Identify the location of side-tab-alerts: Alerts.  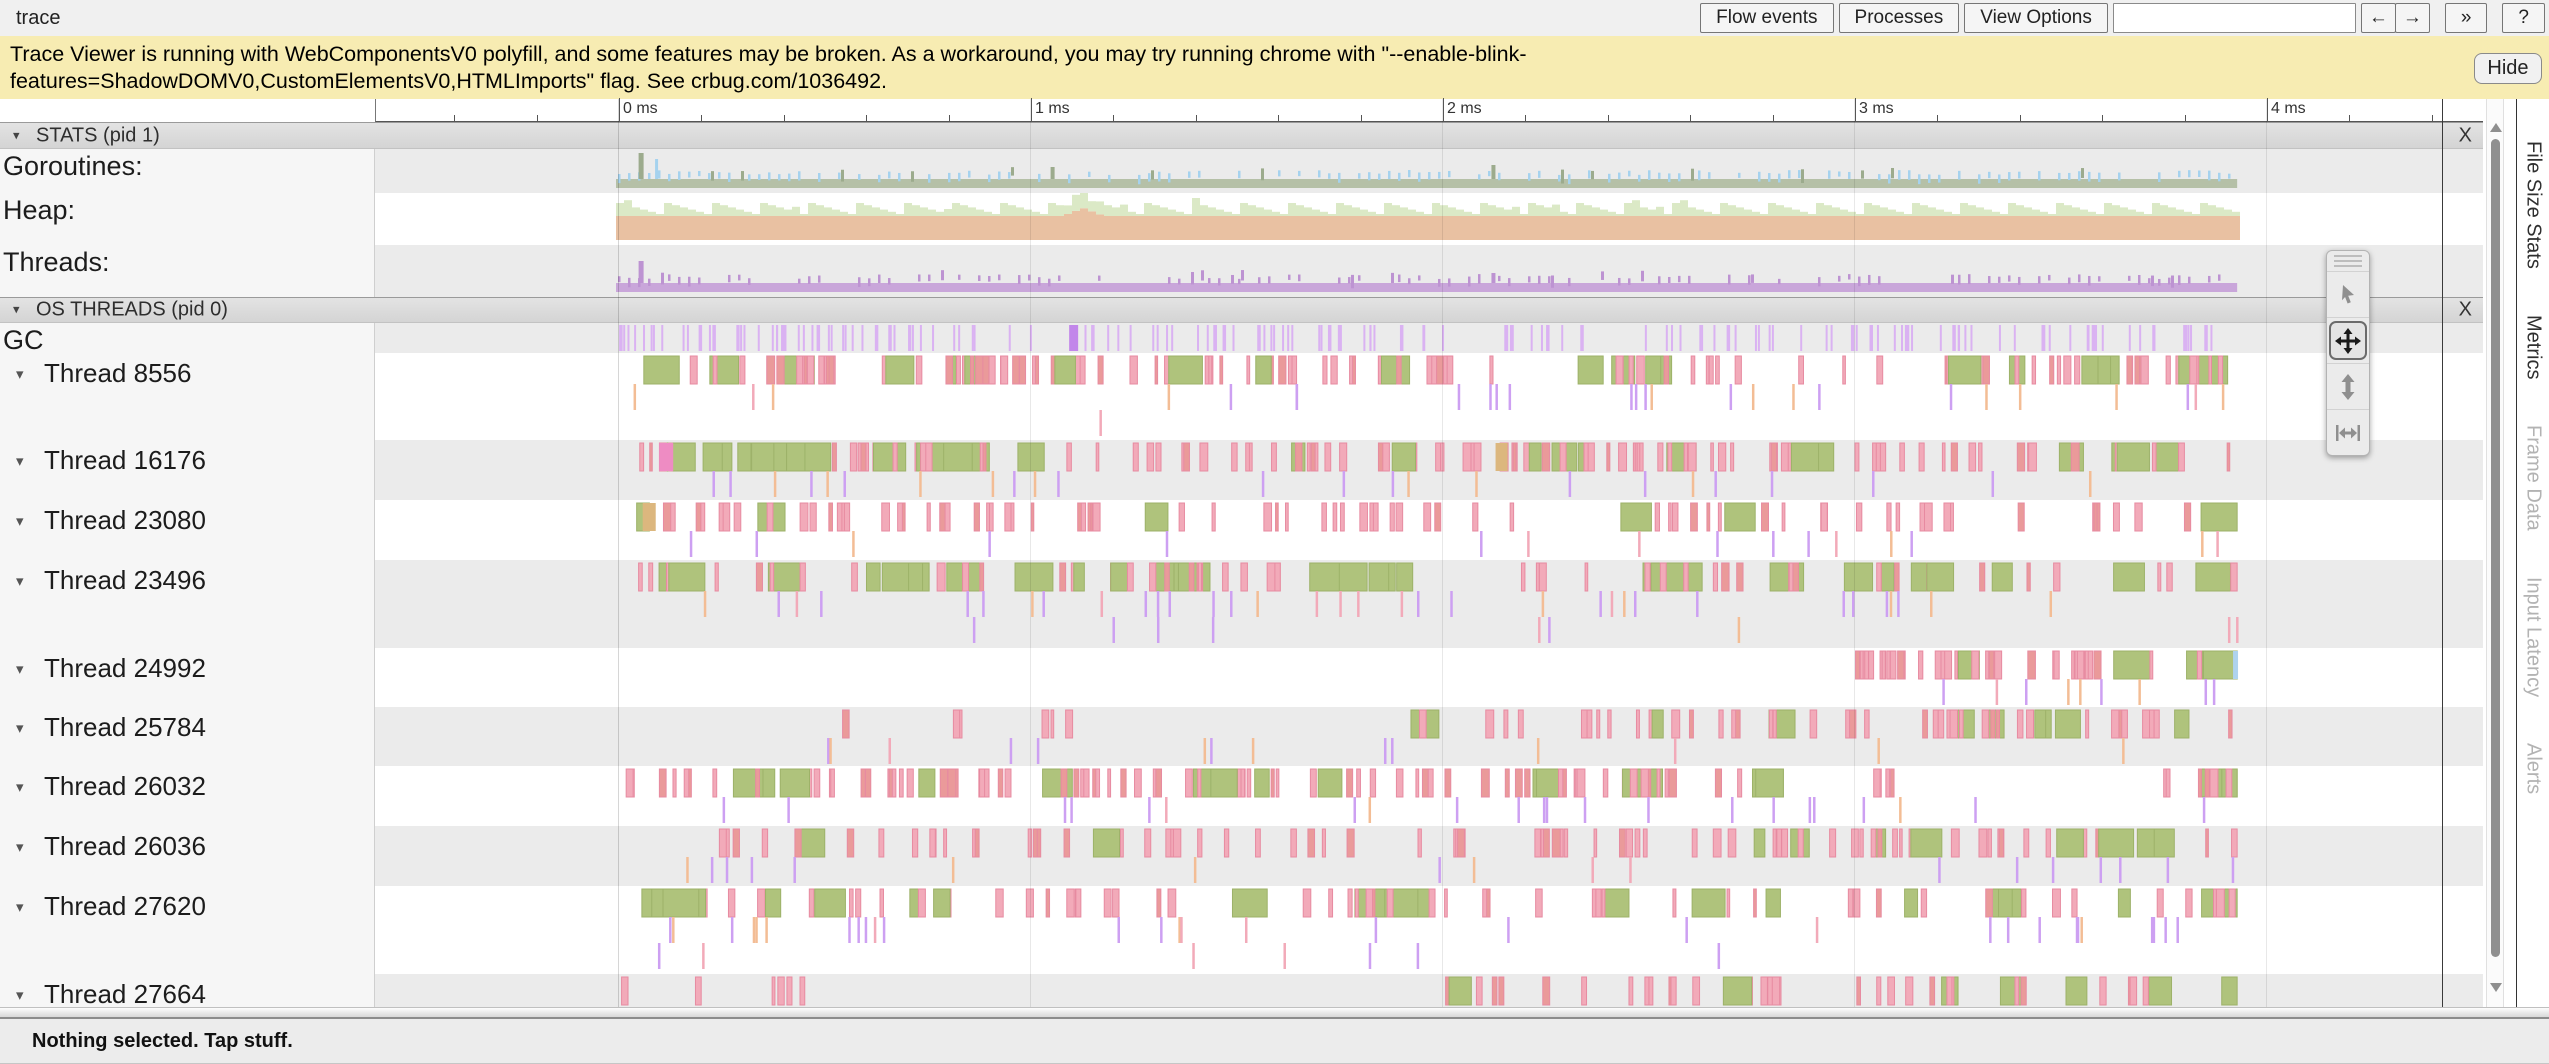
(2533, 768).